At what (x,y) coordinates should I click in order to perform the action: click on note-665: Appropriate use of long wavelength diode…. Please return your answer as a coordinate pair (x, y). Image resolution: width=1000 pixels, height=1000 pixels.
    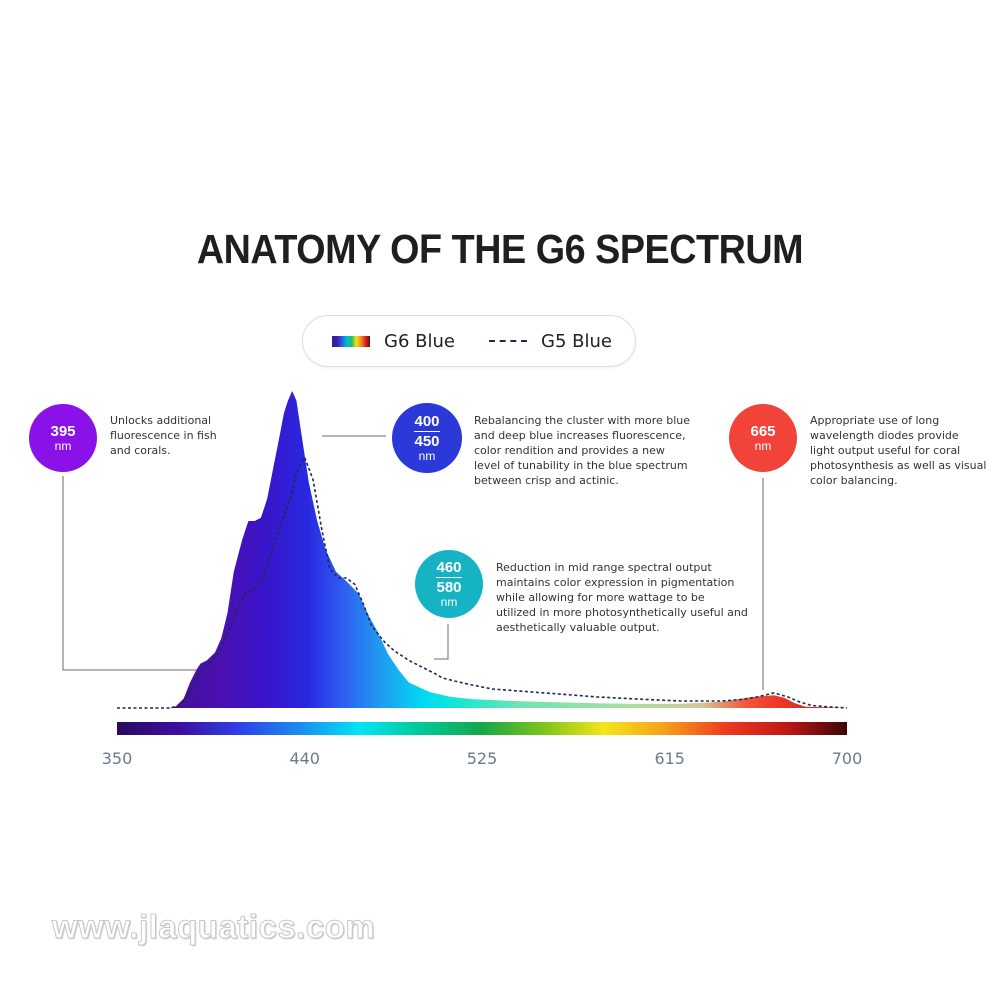
    Looking at the image, I should click on (898, 450).